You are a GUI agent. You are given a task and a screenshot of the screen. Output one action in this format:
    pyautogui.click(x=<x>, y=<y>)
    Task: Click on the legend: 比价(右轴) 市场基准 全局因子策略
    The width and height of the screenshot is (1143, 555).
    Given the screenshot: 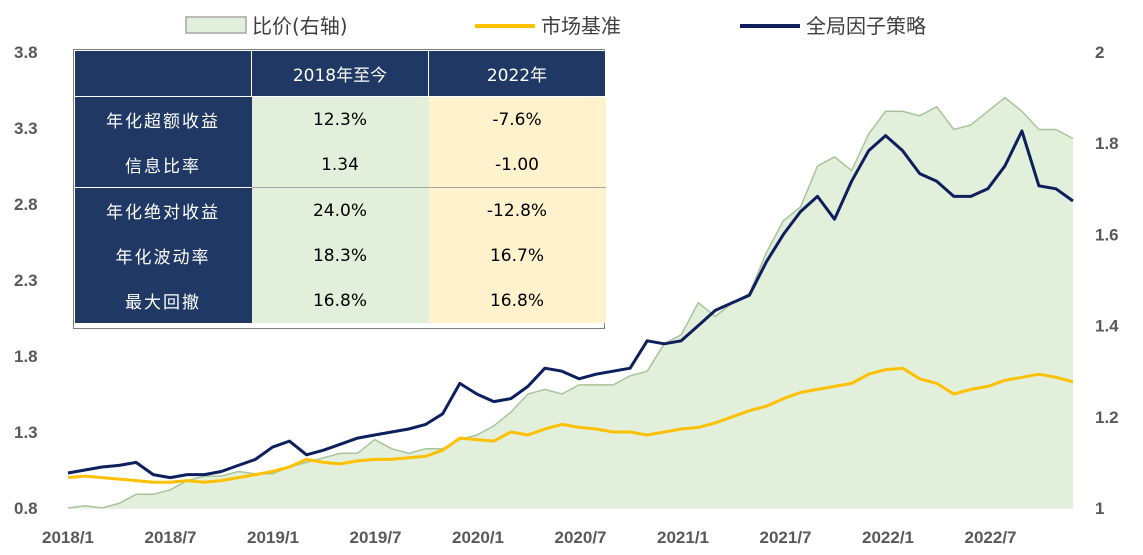 What is the action you would take?
    pyautogui.click(x=555, y=26)
    